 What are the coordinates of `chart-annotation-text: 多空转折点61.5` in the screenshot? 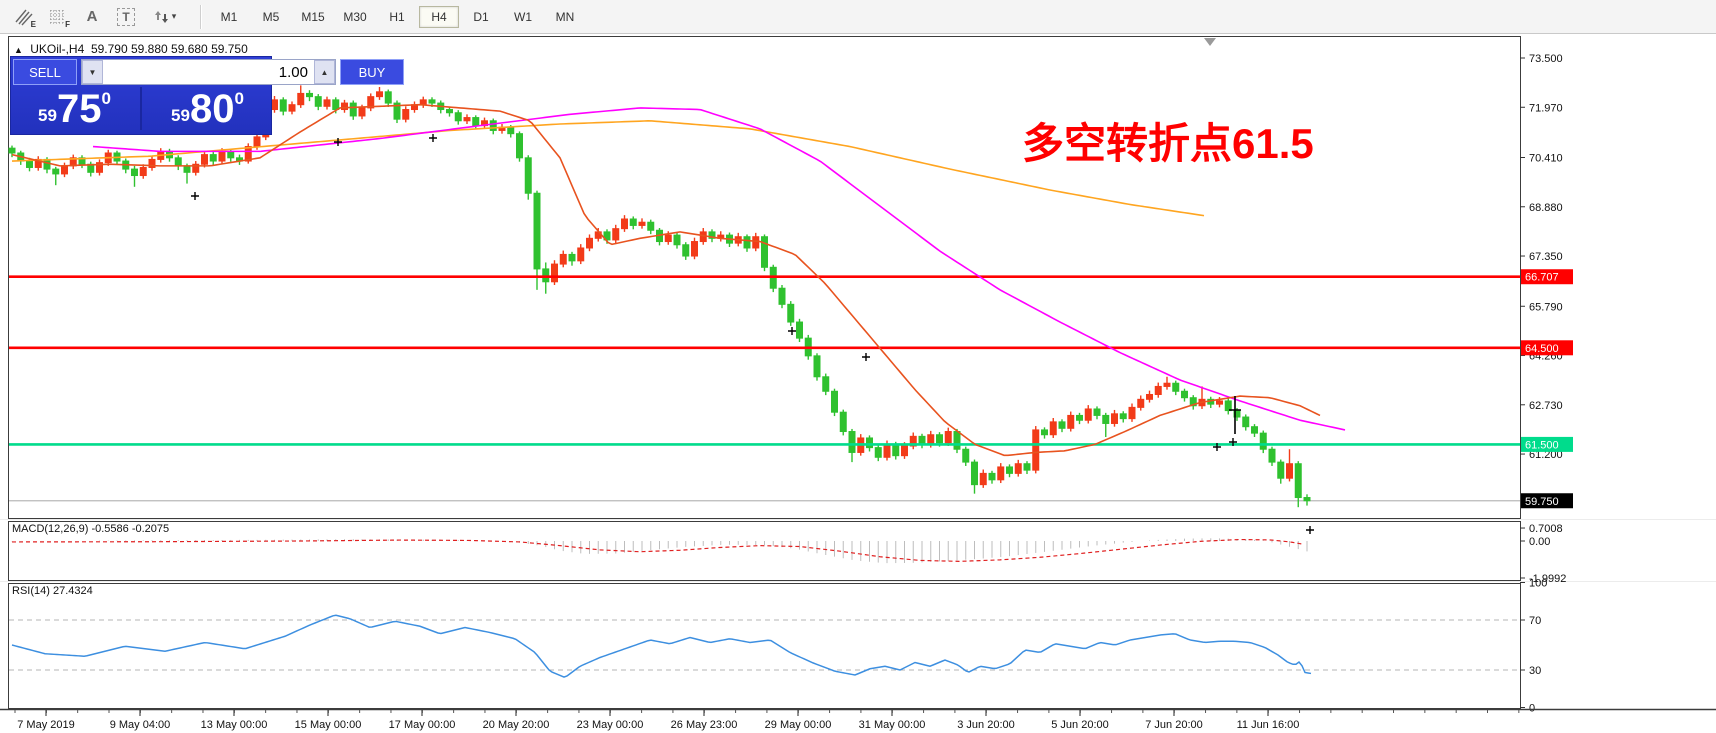 It's located at (1168, 143).